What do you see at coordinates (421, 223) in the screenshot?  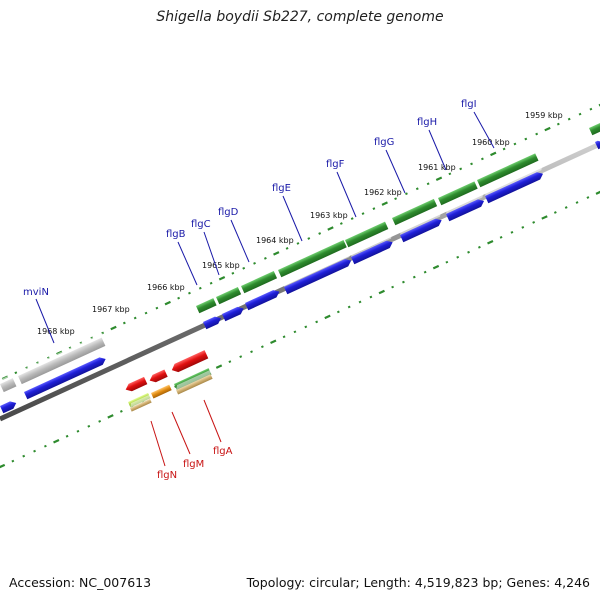 I see `cds-block-flgG-top` at bounding box center [421, 223].